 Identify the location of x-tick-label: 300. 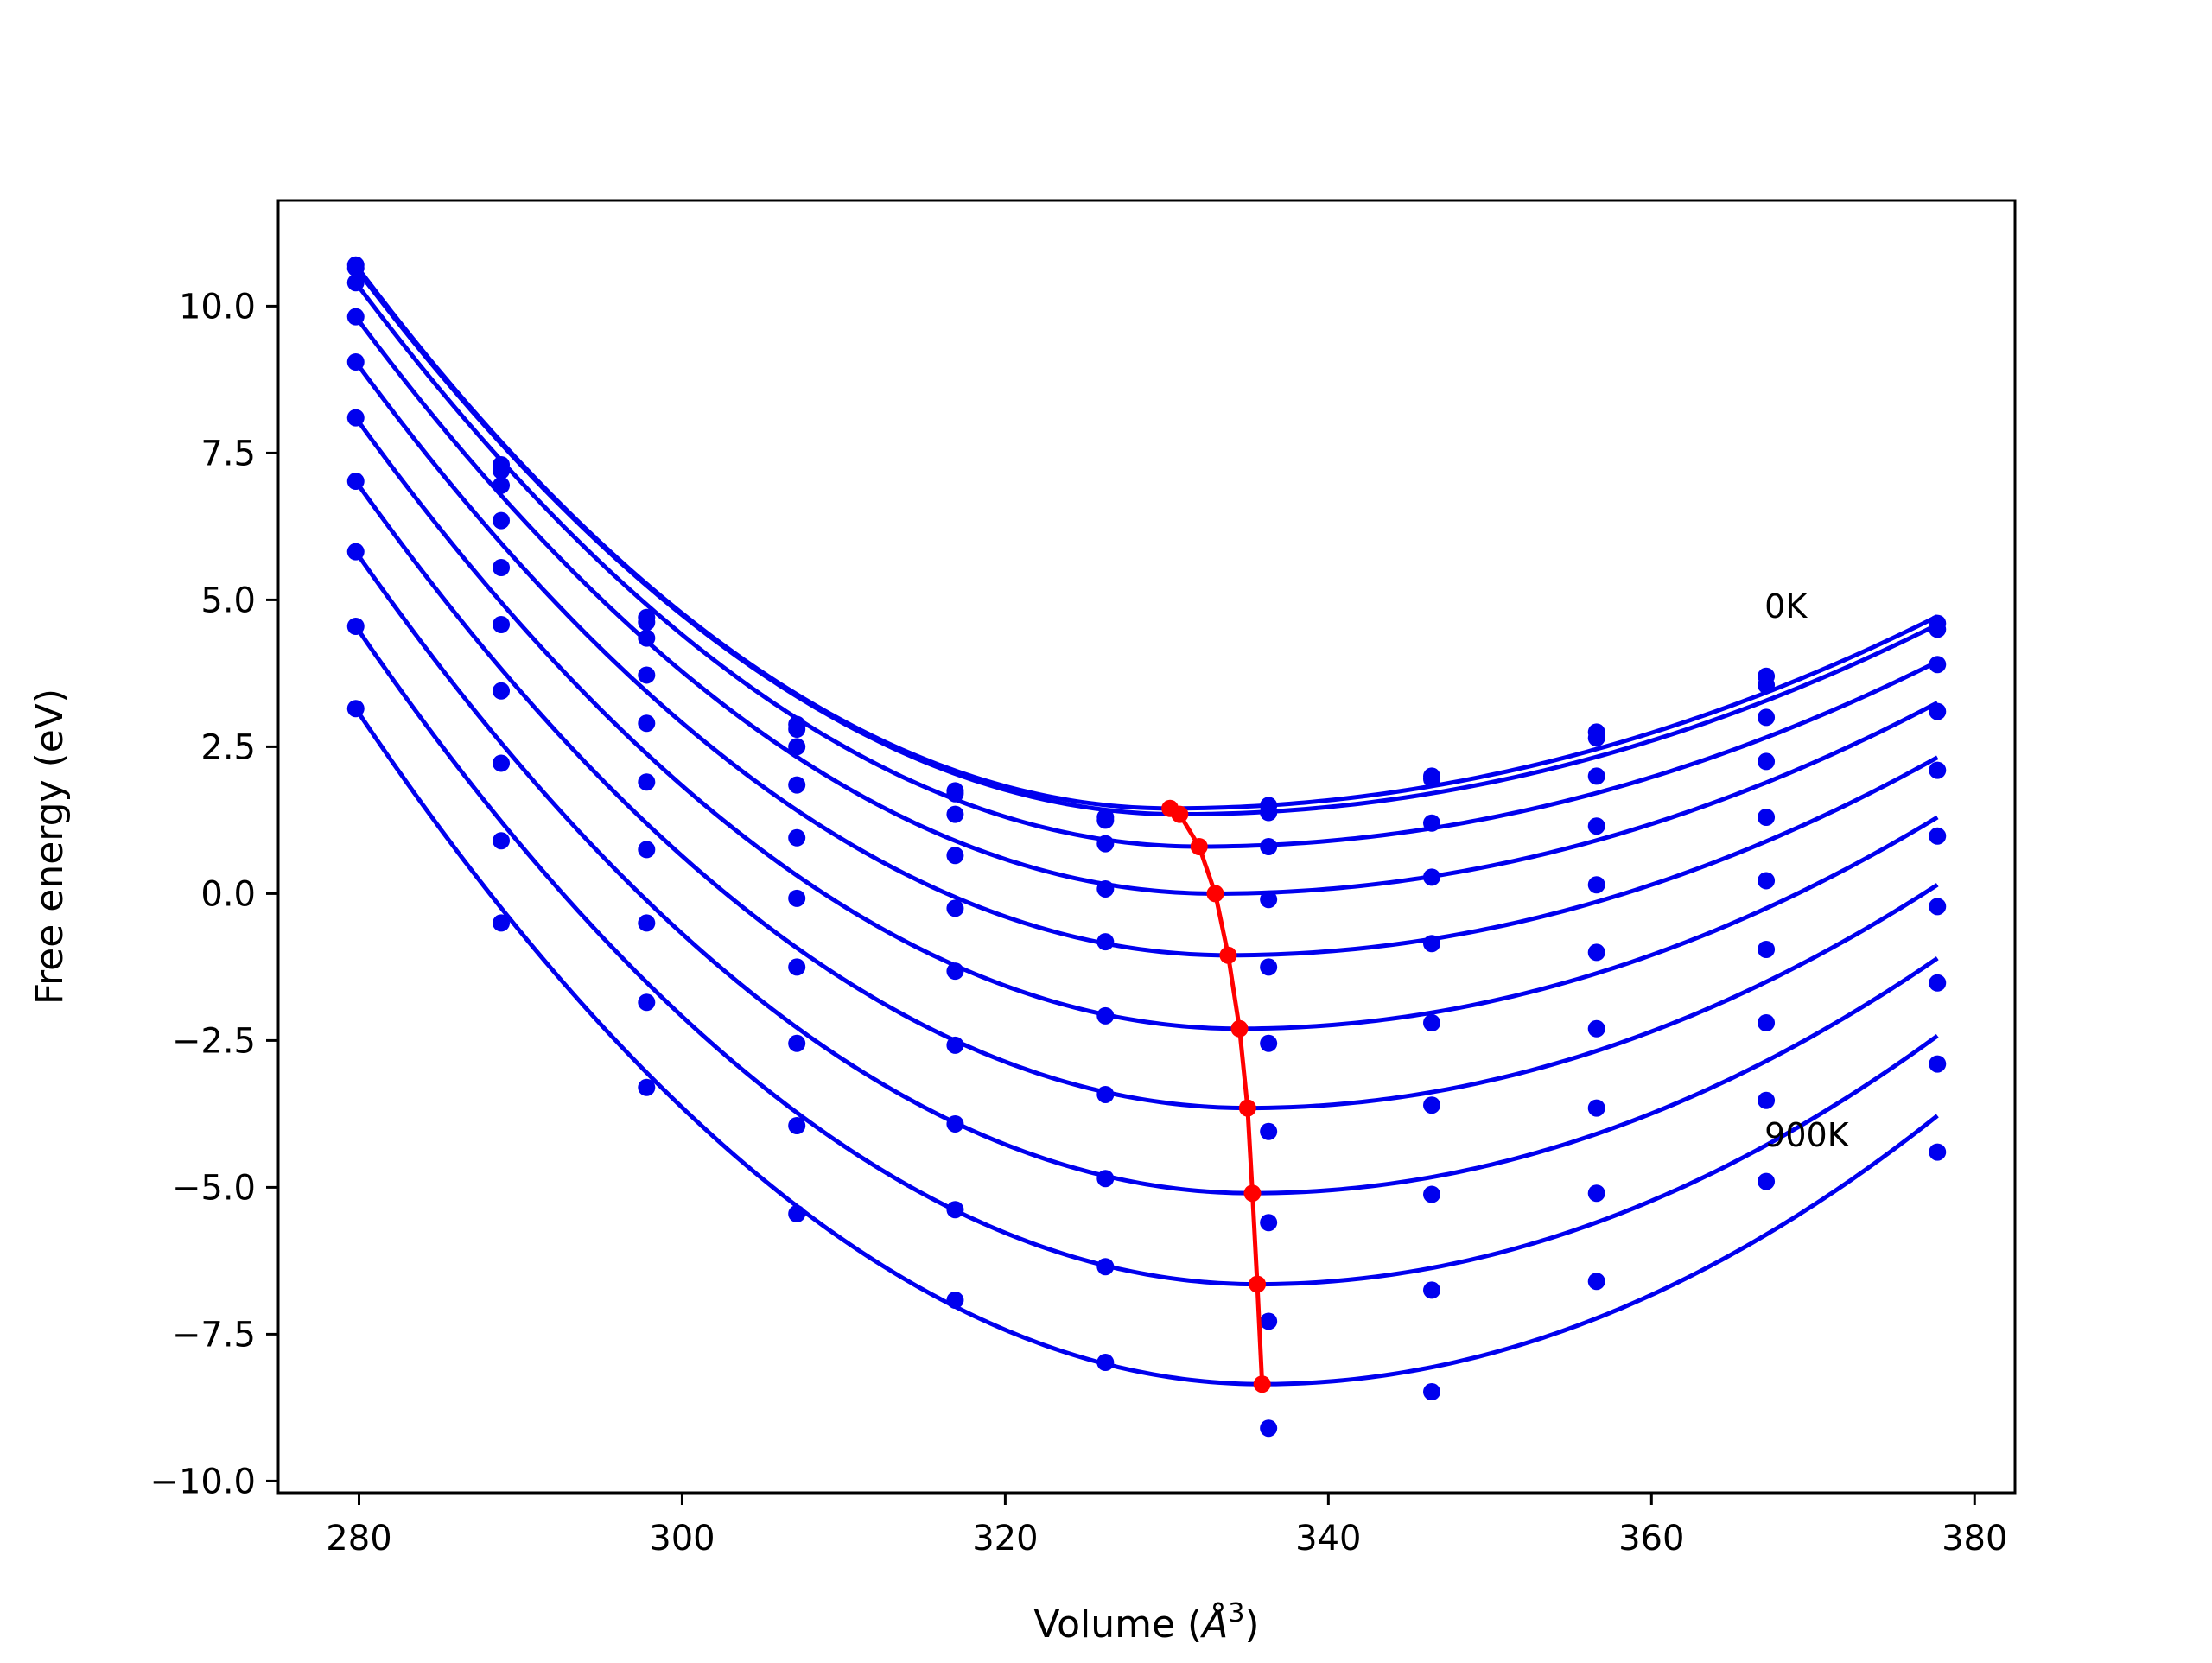
(682, 1539).